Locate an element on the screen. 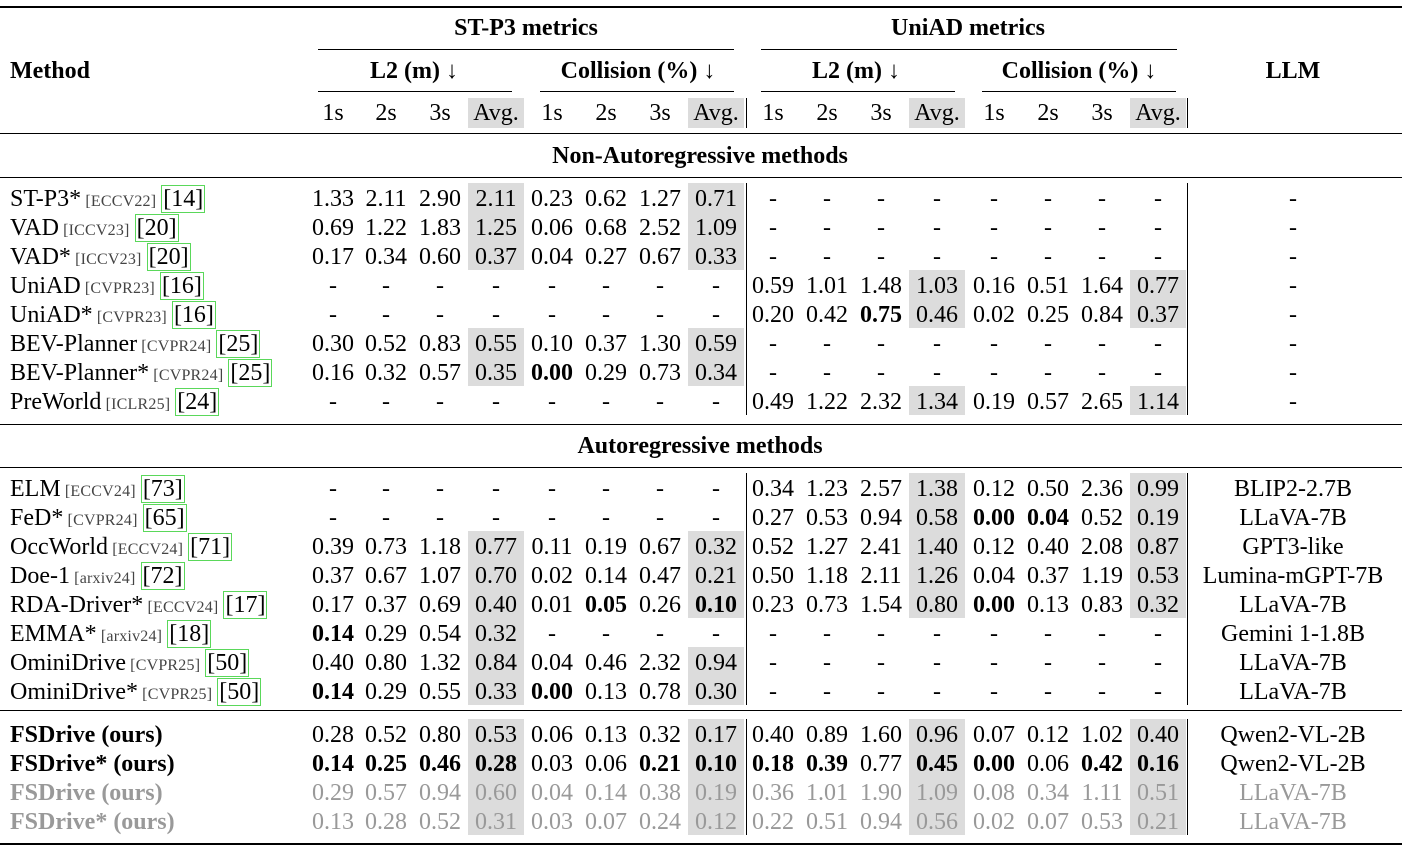  metric-cell: 0.69 is located at coordinates (333, 228).